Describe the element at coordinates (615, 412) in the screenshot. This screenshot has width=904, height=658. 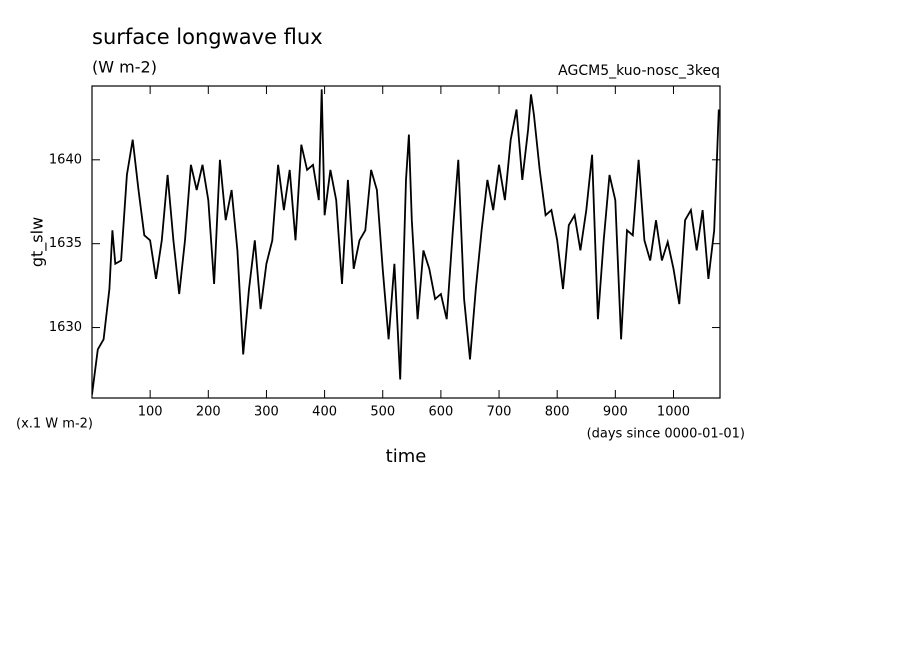
I see `x-tick-label: 900` at that location.